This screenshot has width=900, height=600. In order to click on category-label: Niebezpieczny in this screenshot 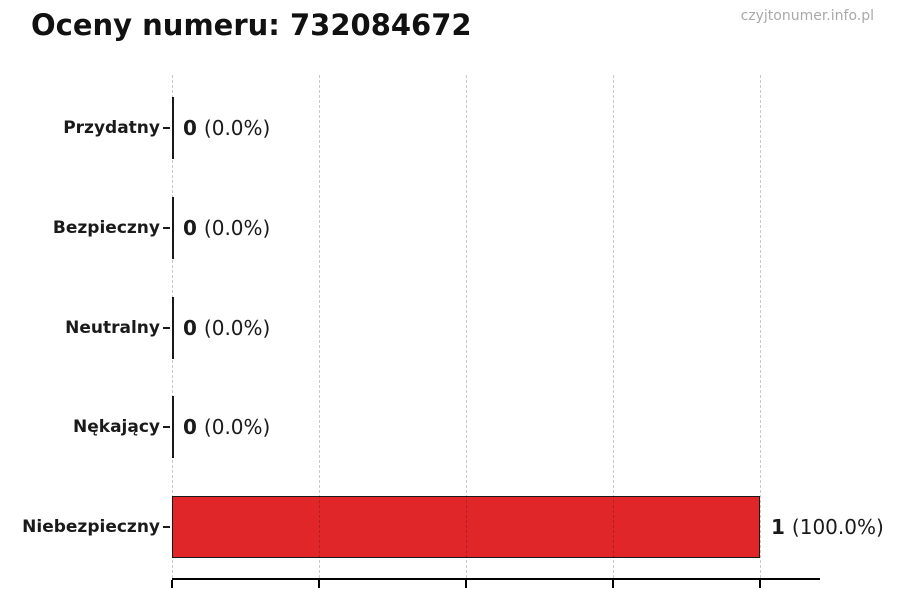, I will do `click(91, 527)`.